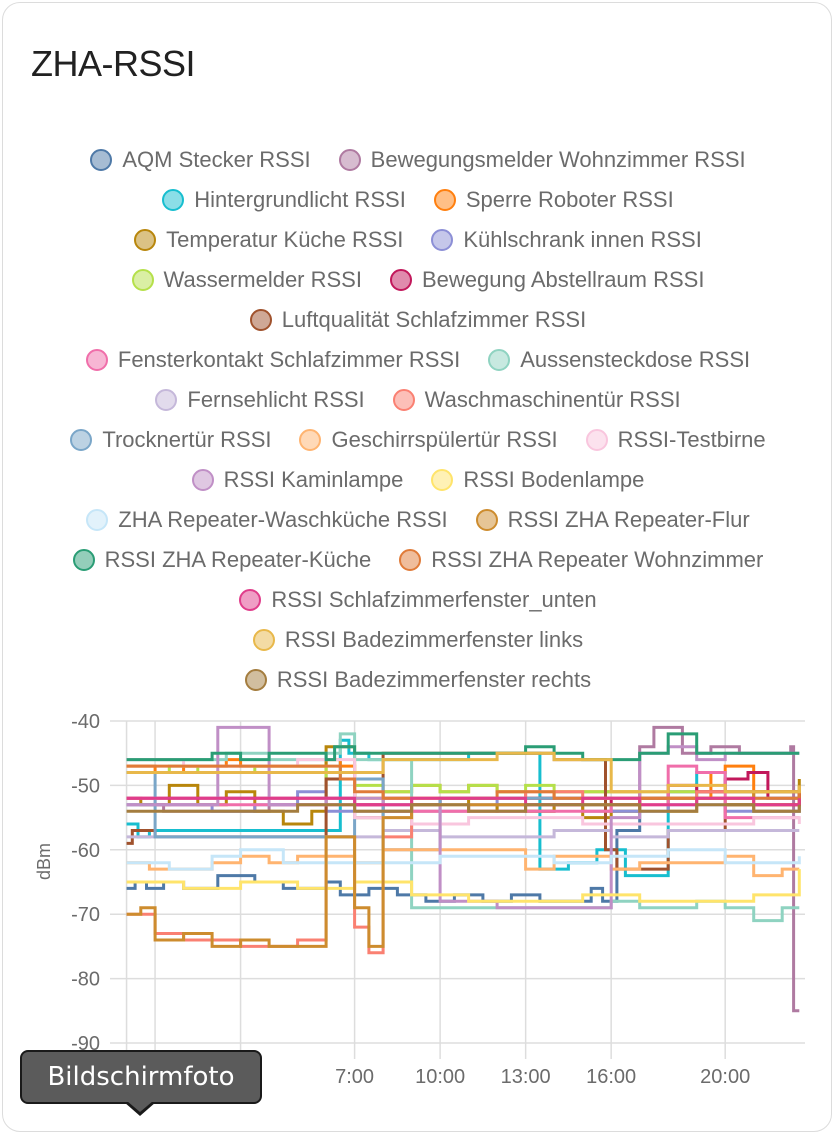 The image size is (836, 1132). I want to click on legend-item: Kühlschrank innen RSSI, so click(566, 240).